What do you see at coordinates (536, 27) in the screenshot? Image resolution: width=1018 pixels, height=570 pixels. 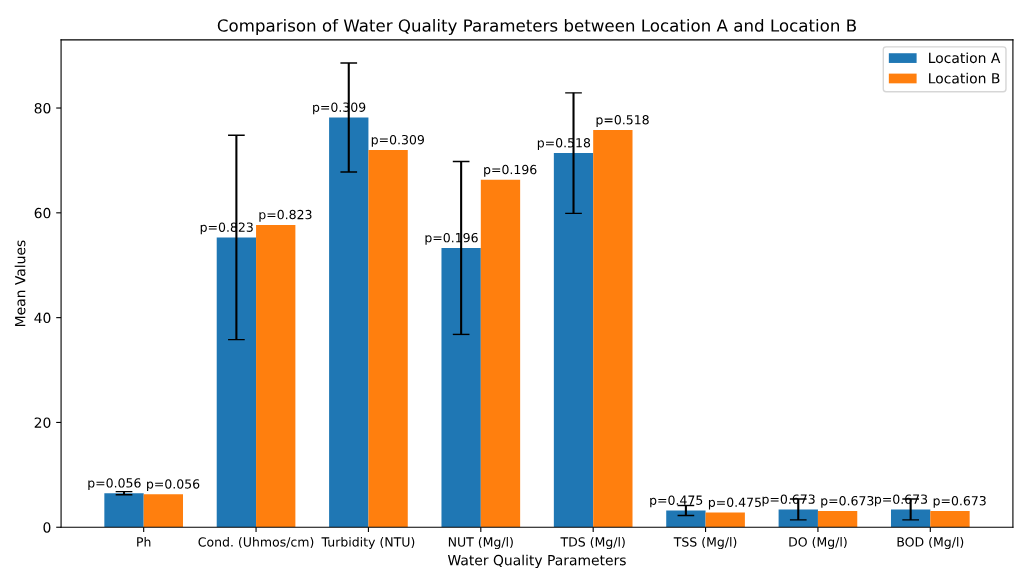 I see `chart-title: Comparison of Water Quality Parameters between Location A and Location B` at bounding box center [536, 27].